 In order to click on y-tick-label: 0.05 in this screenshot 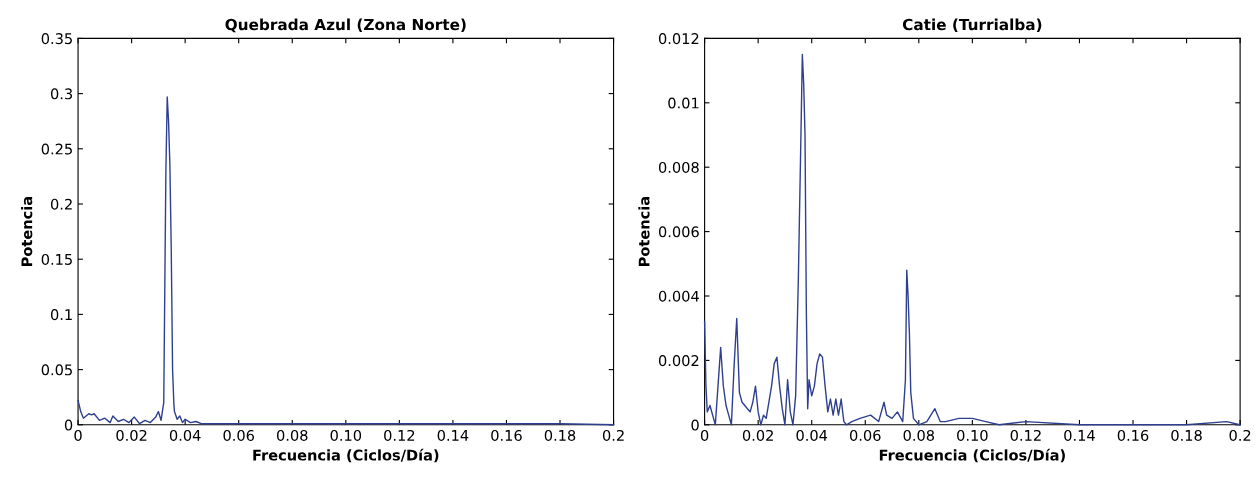, I will do `click(56, 370)`.